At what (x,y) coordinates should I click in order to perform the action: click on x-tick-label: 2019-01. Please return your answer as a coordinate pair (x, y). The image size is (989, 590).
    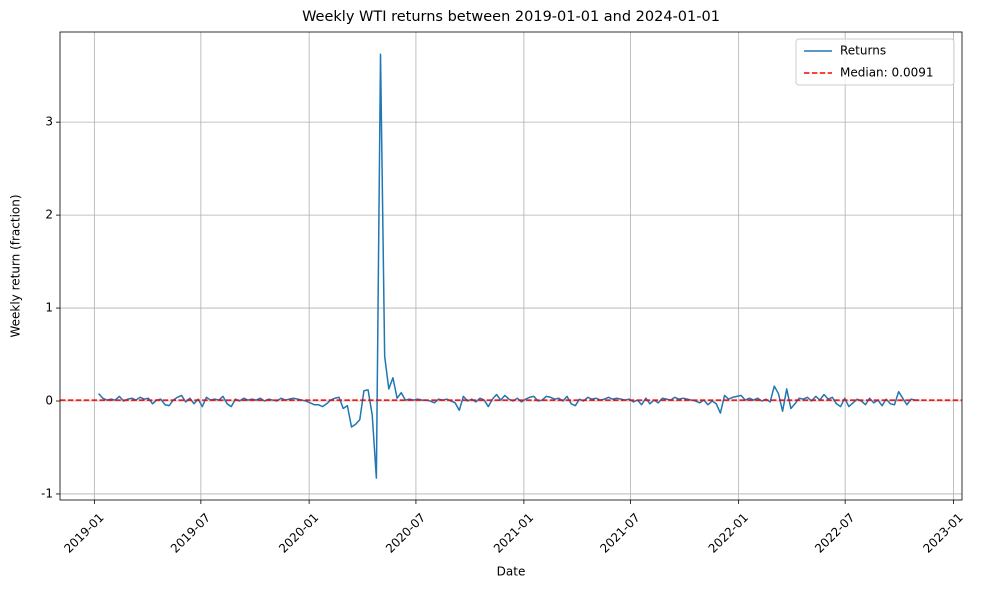
    Looking at the image, I should click on (83, 532).